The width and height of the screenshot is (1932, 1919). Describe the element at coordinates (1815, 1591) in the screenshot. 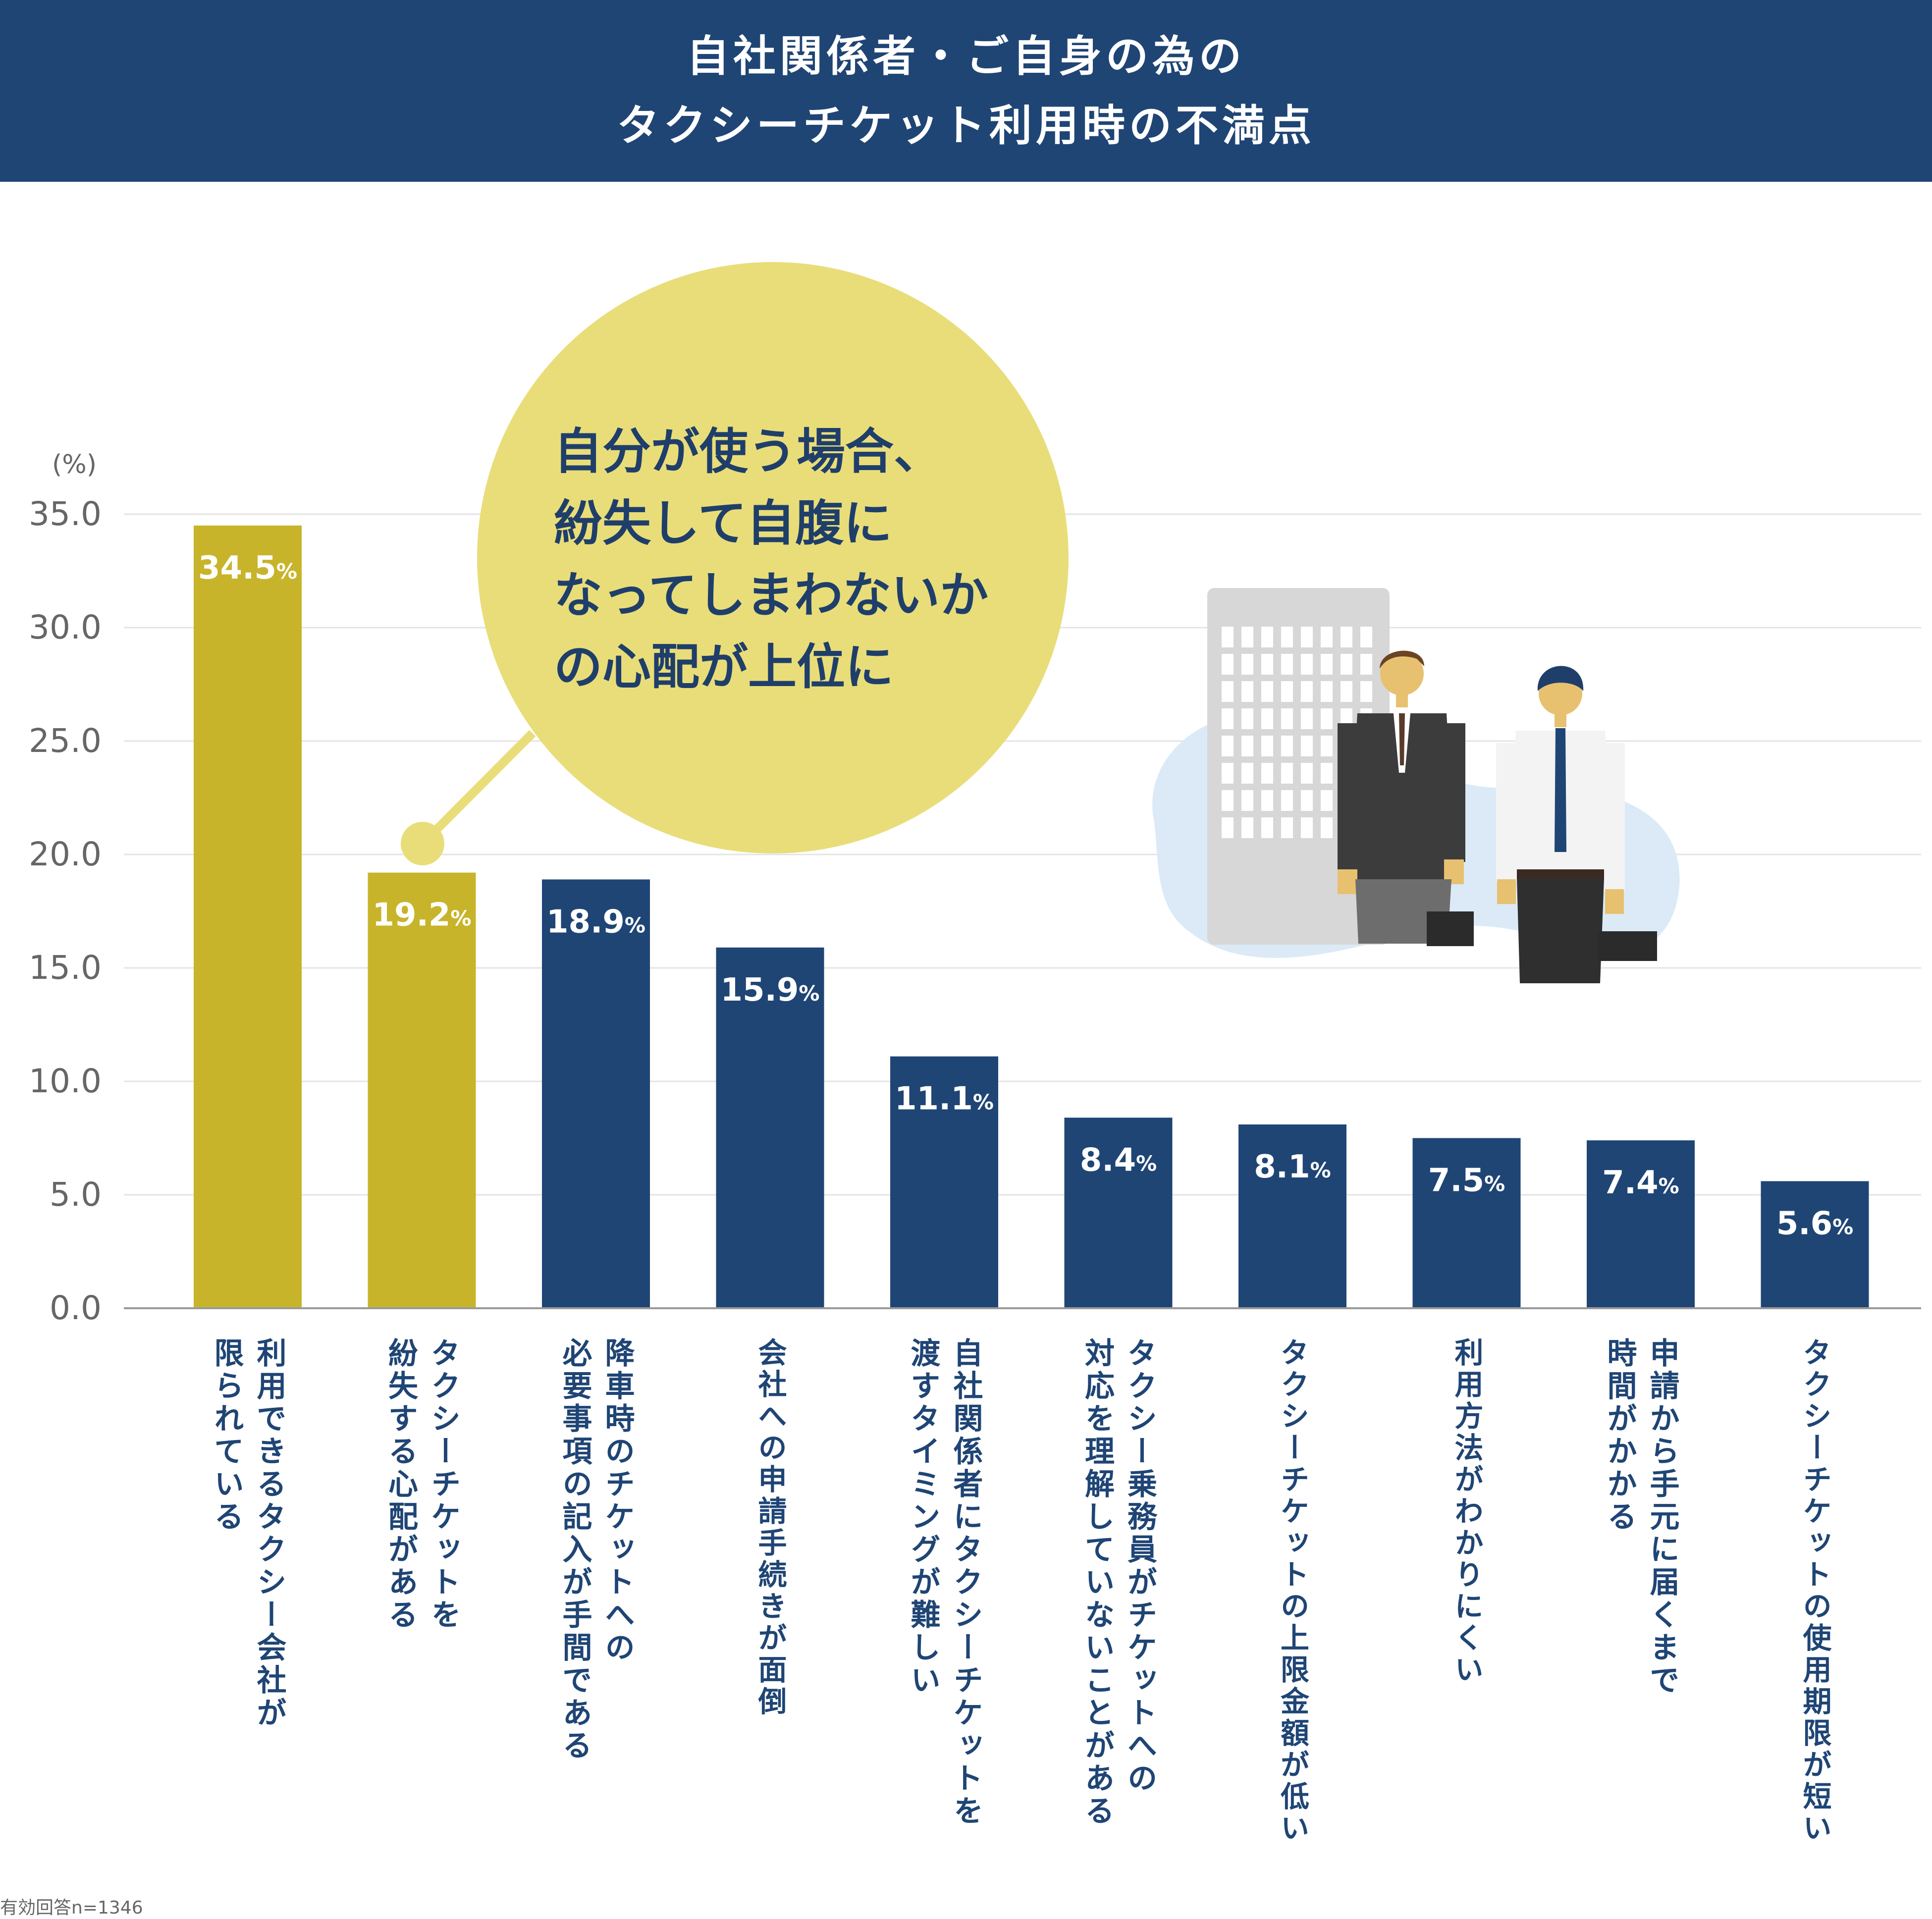

I see `category-label: タクシーチケットの使用期限が短い` at that location.